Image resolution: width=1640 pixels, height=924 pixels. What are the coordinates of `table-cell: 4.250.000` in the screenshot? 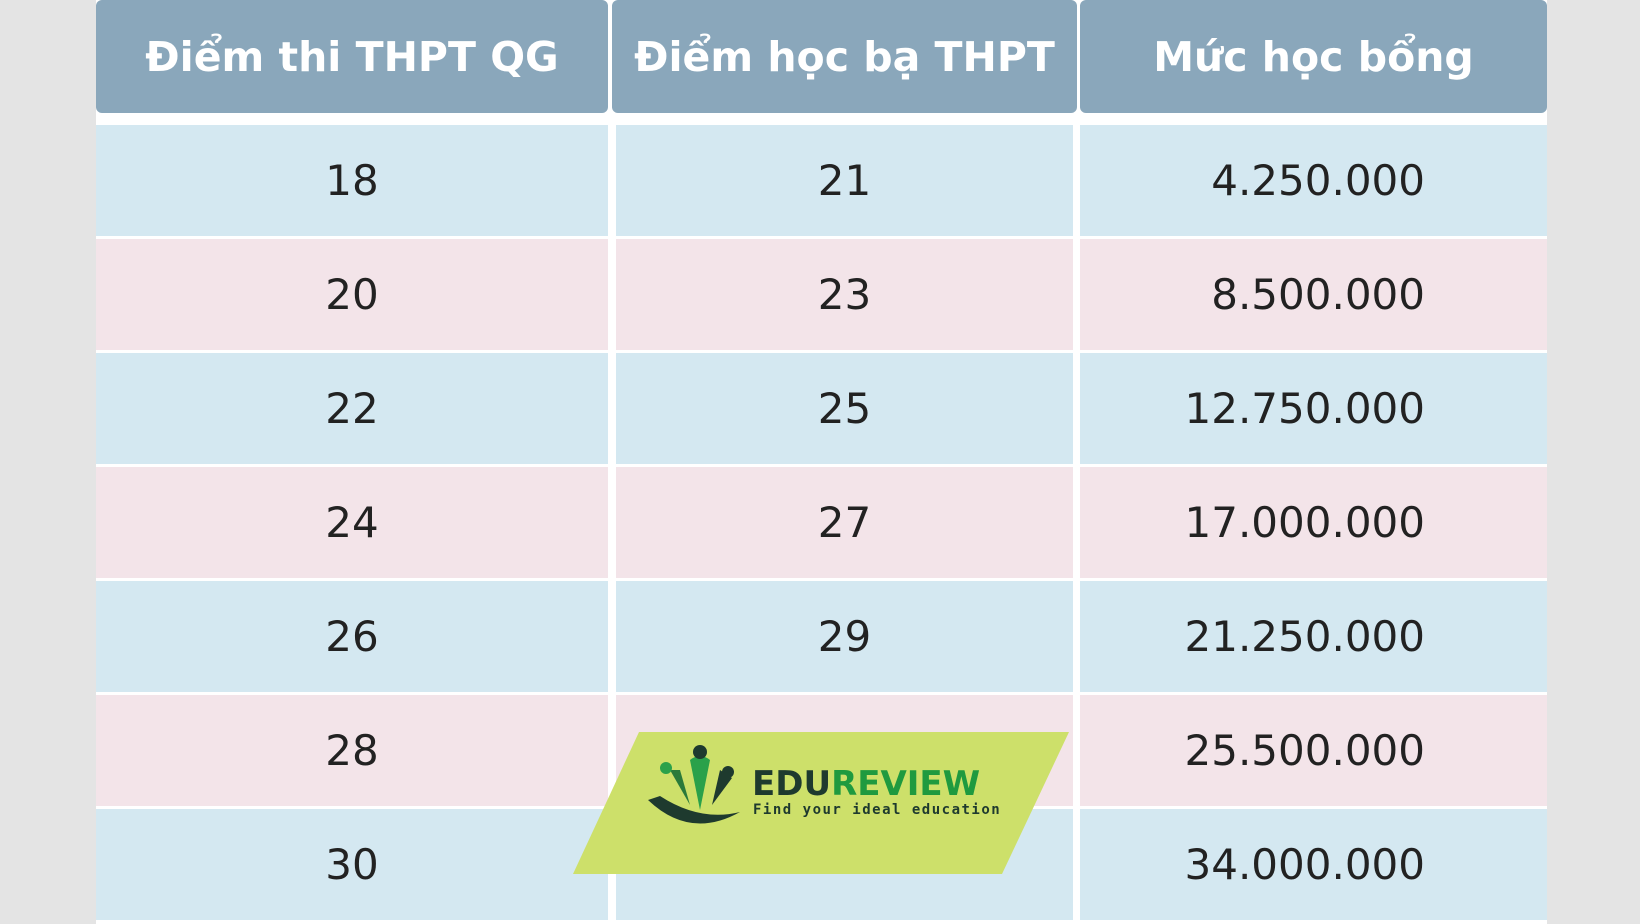 It's located at (1313, 180).